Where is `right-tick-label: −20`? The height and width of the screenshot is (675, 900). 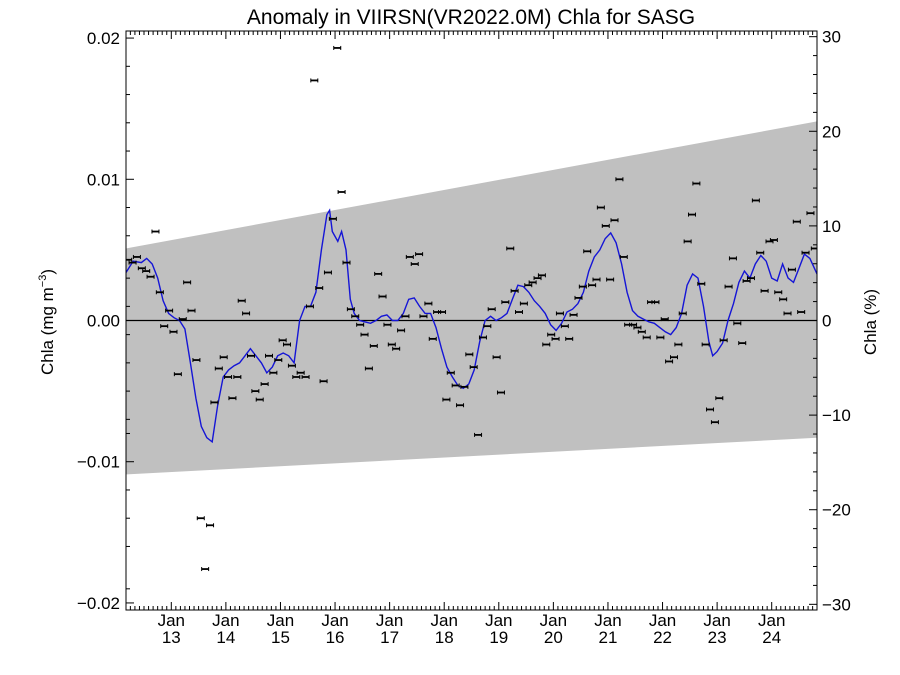 right-tick-label: −20 is located at coordinates (836, 510).